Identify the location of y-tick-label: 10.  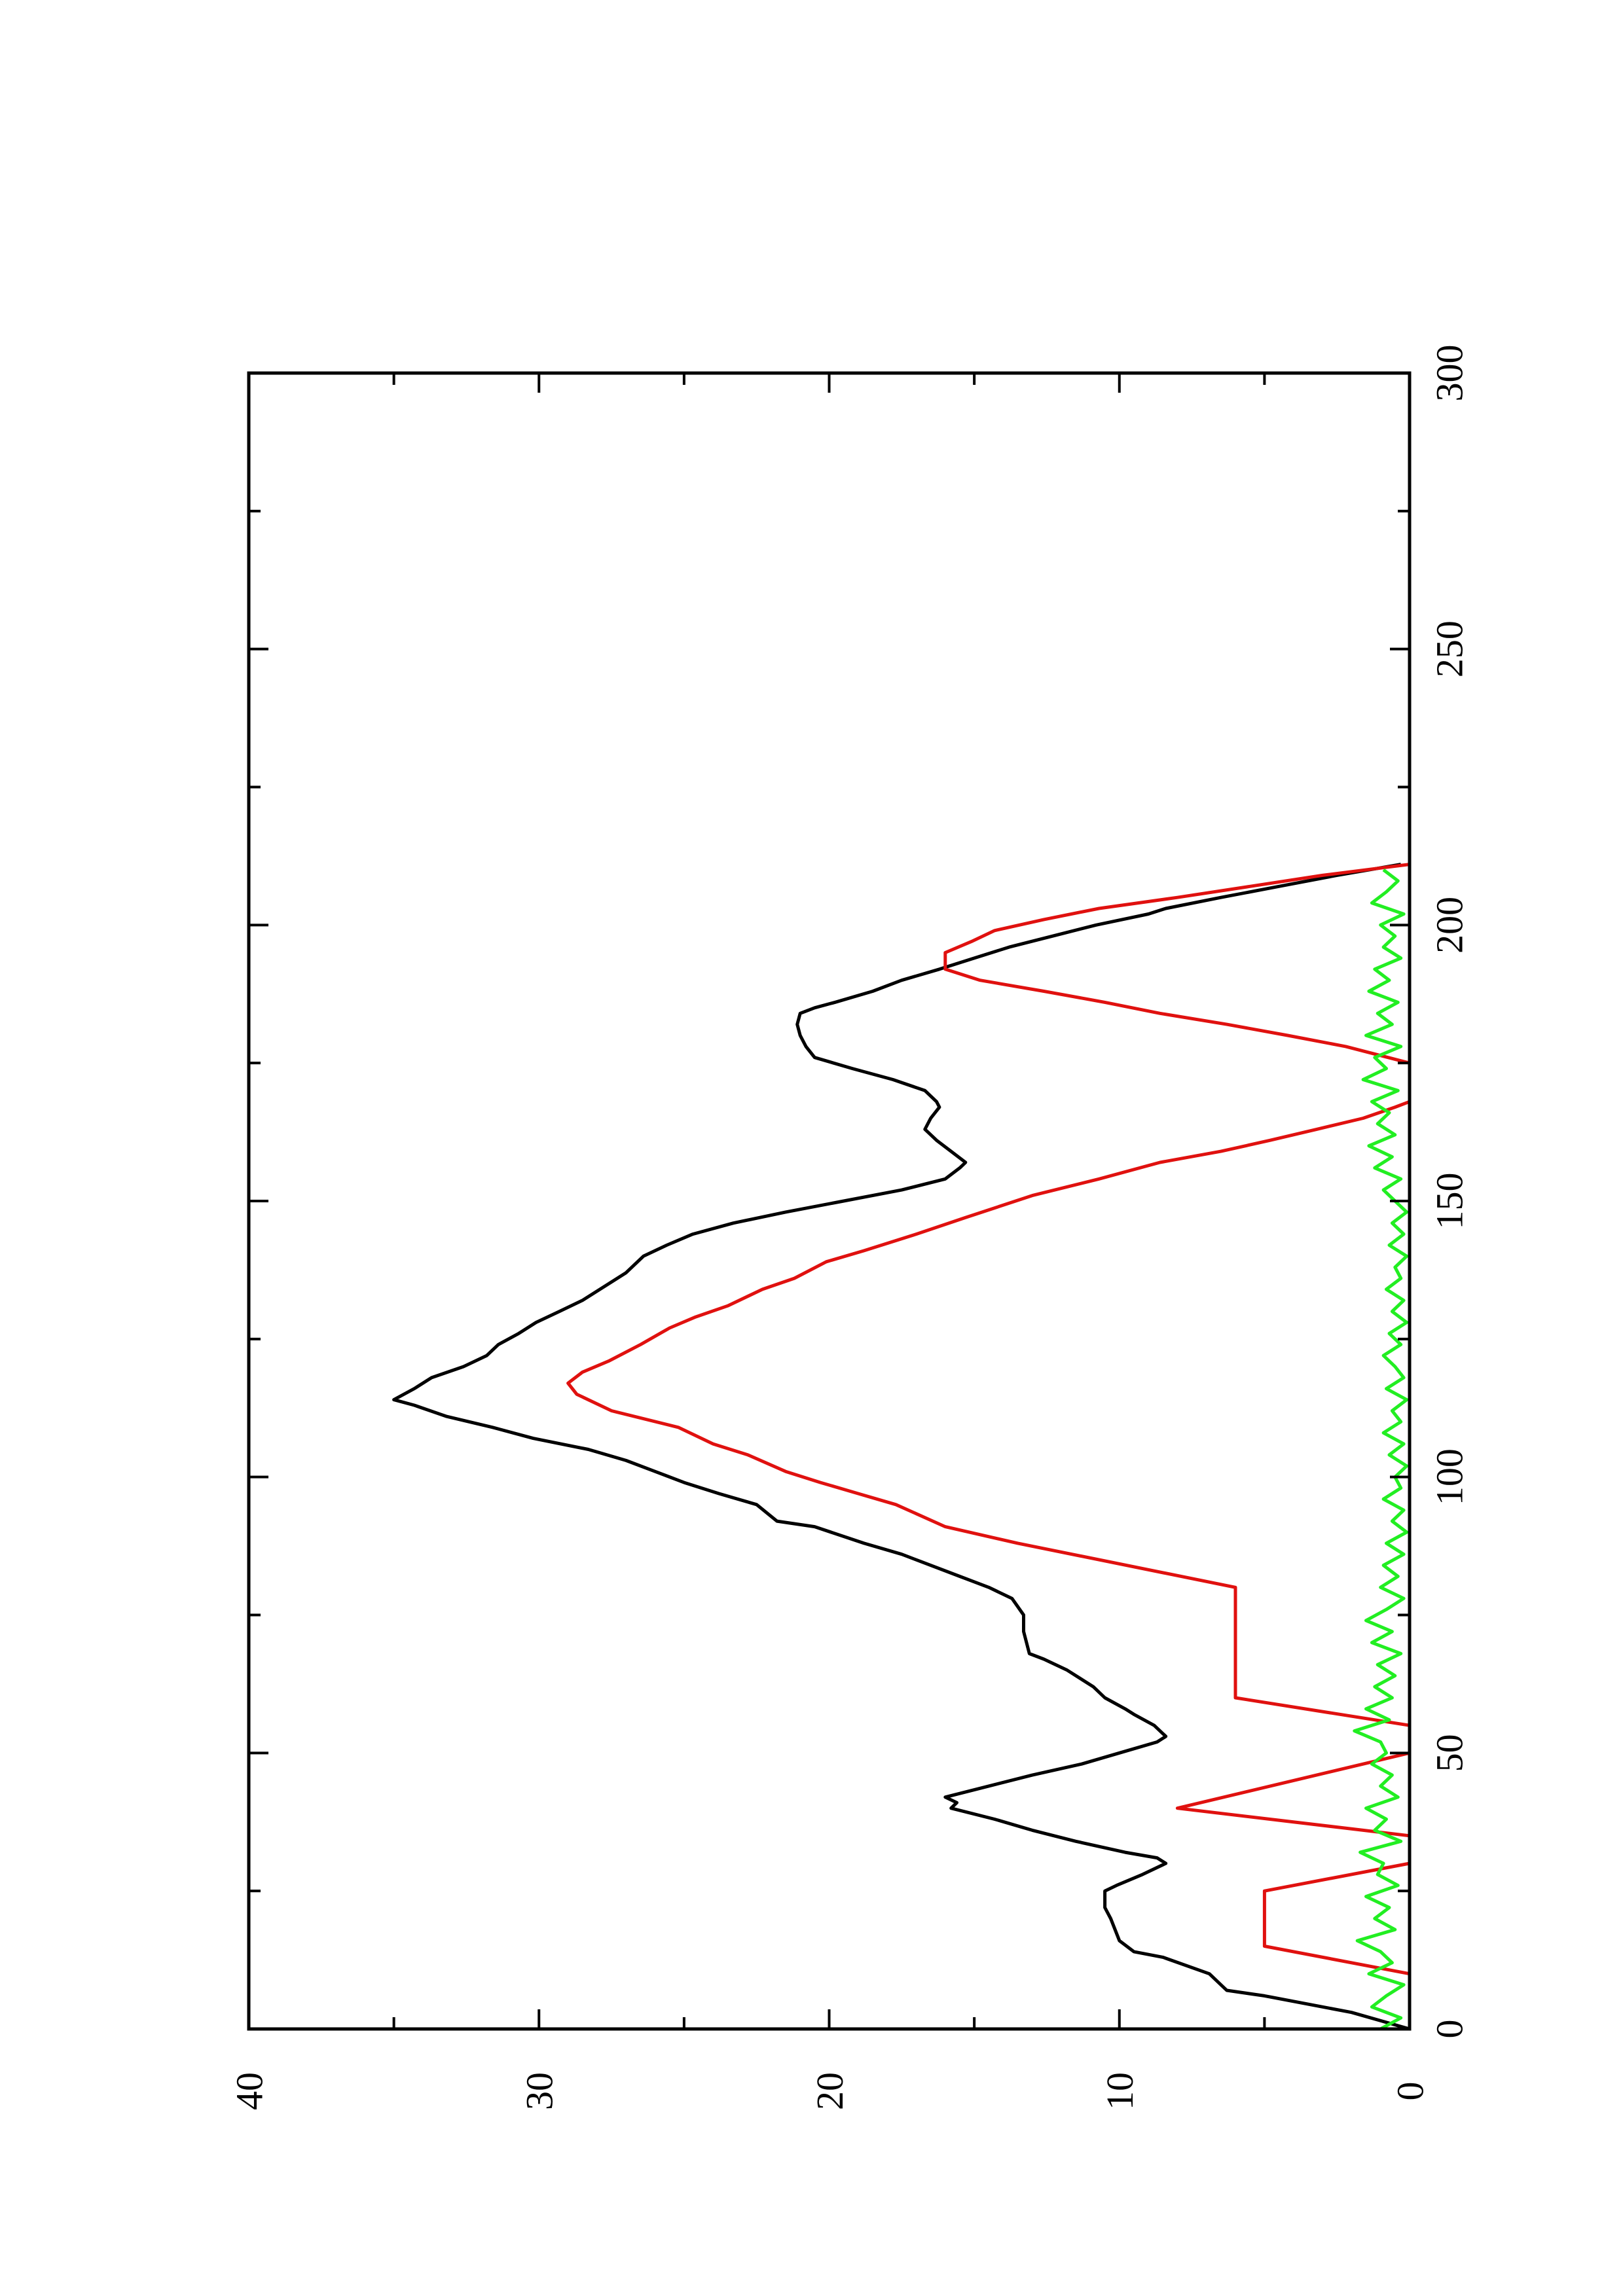
(1120, 2091).